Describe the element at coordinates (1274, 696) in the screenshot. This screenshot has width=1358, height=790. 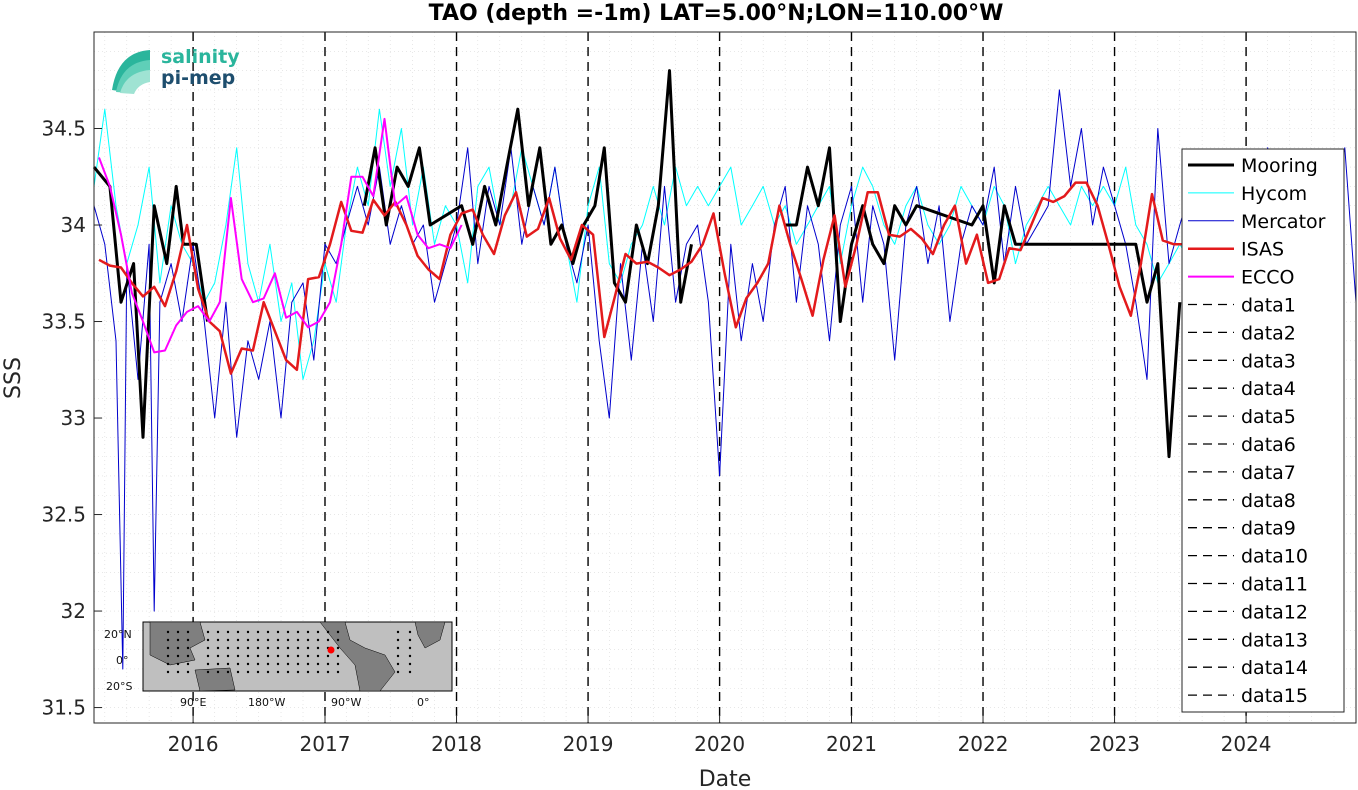
I see `legend-label-data15: data15` at that location.